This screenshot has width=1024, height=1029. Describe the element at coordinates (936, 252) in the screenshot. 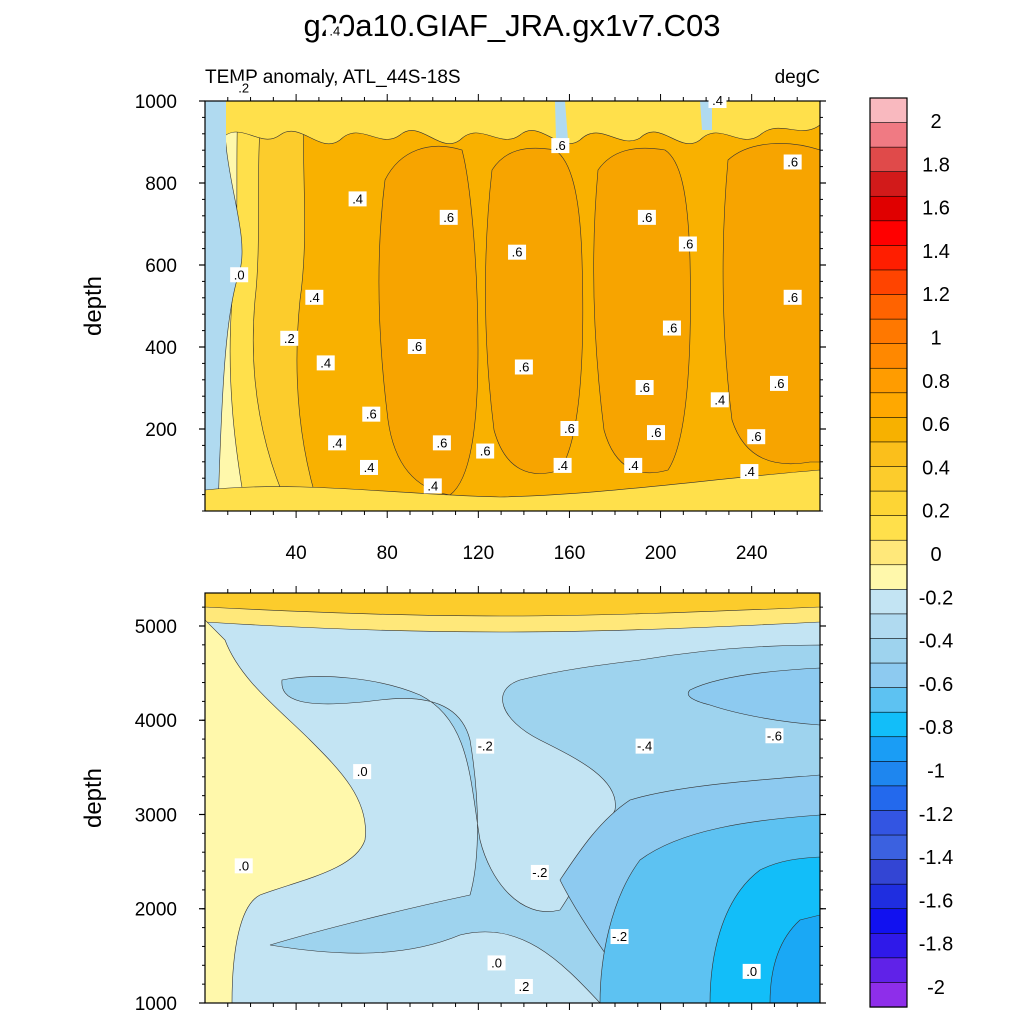

I see `colorbar-label: 1.4` at that location.